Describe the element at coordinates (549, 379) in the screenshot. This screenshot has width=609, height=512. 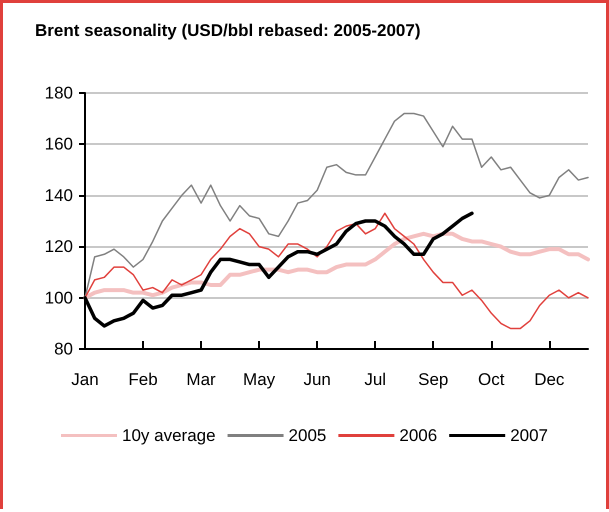
I see `x-tick-label: Dec` at that location.